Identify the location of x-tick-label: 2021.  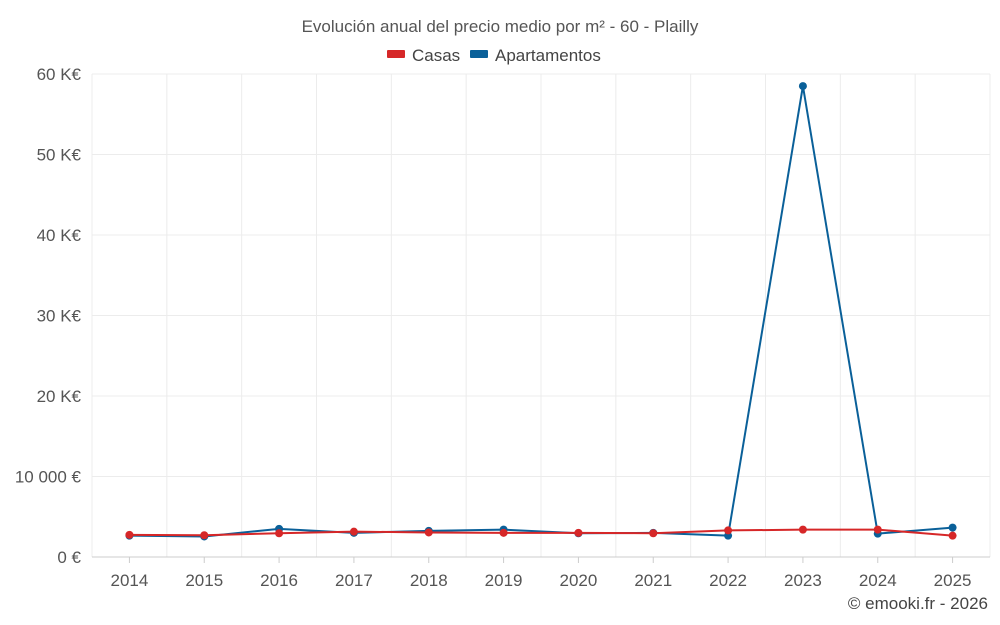
(653, 580).